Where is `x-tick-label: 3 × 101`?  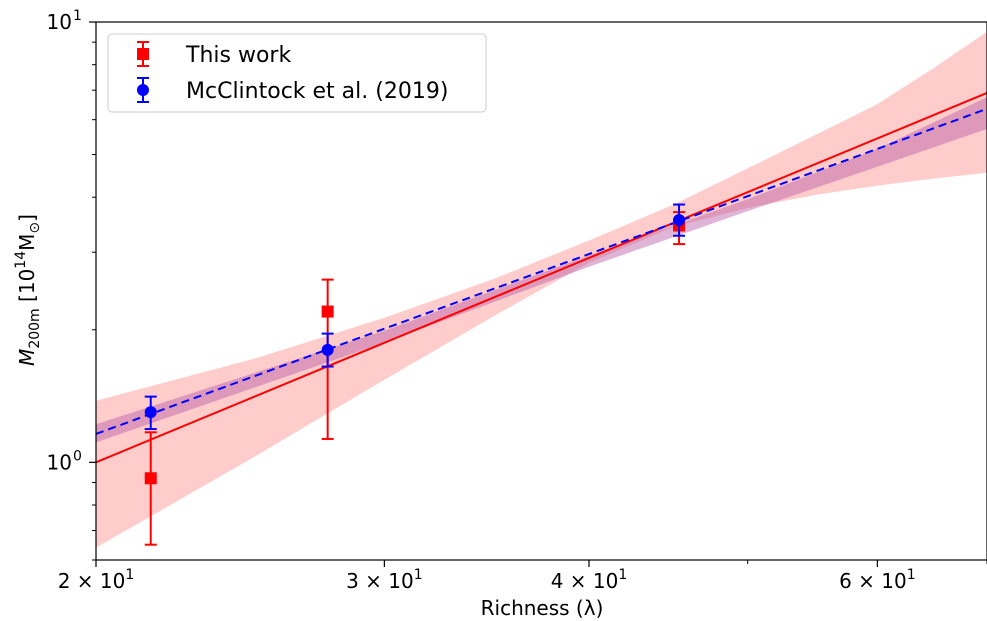 x-tick-label: 3 × 101 is located at coordinates (384, 580).